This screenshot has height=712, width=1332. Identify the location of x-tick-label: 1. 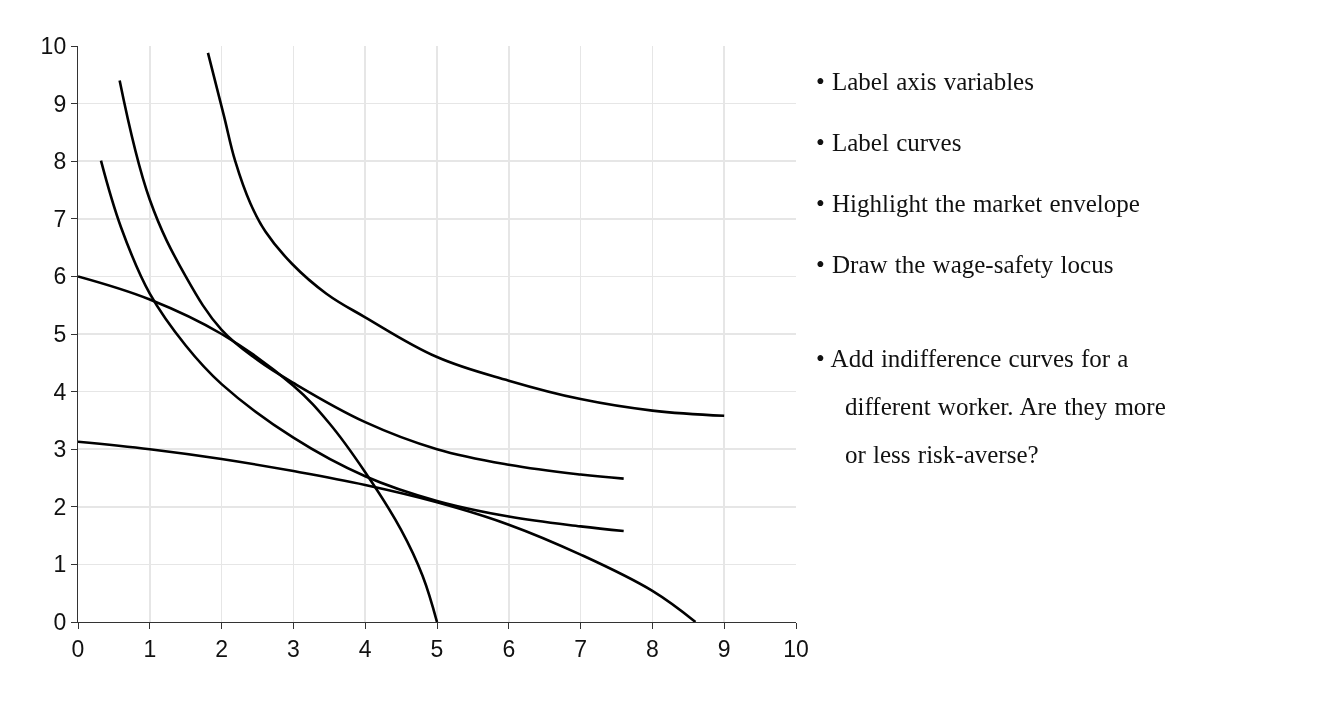
(150, 648).